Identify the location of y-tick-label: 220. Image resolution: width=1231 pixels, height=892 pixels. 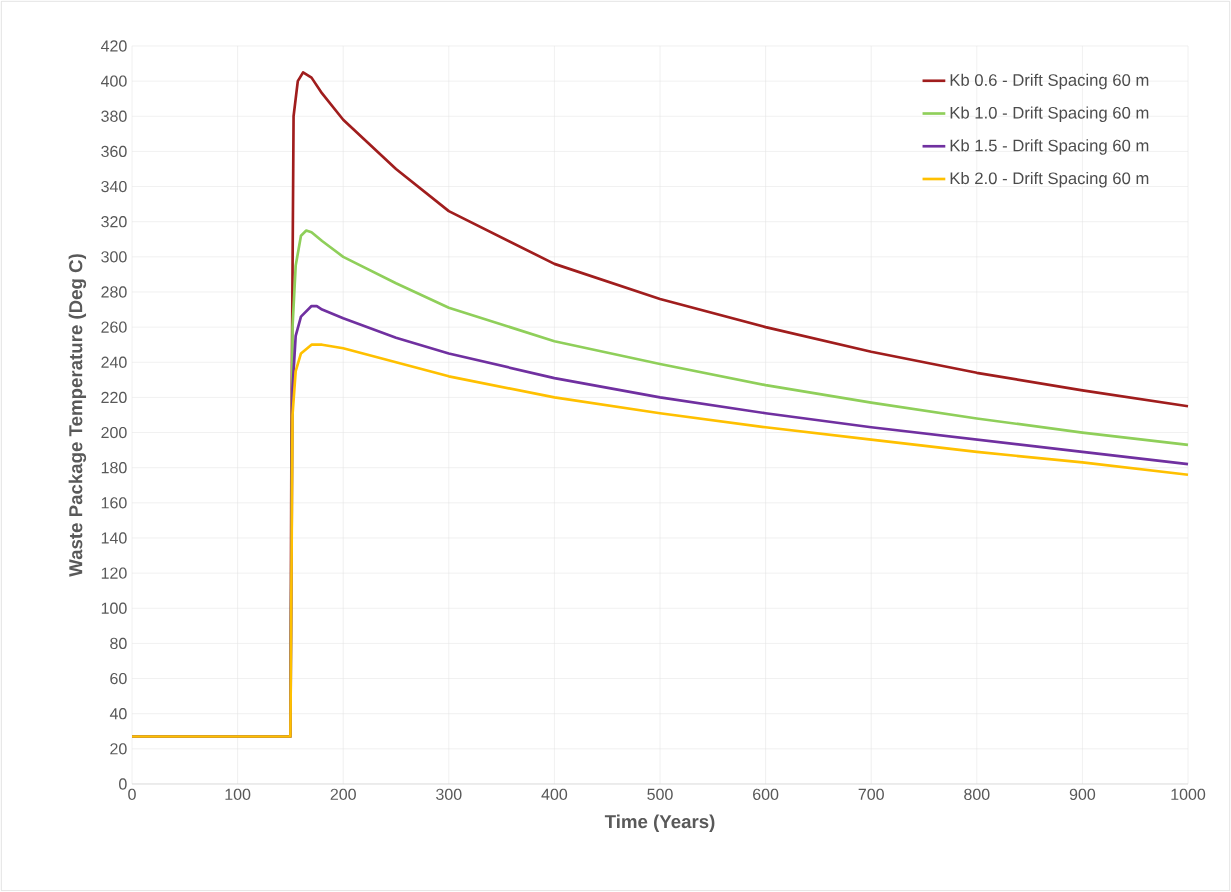
(114, 397).